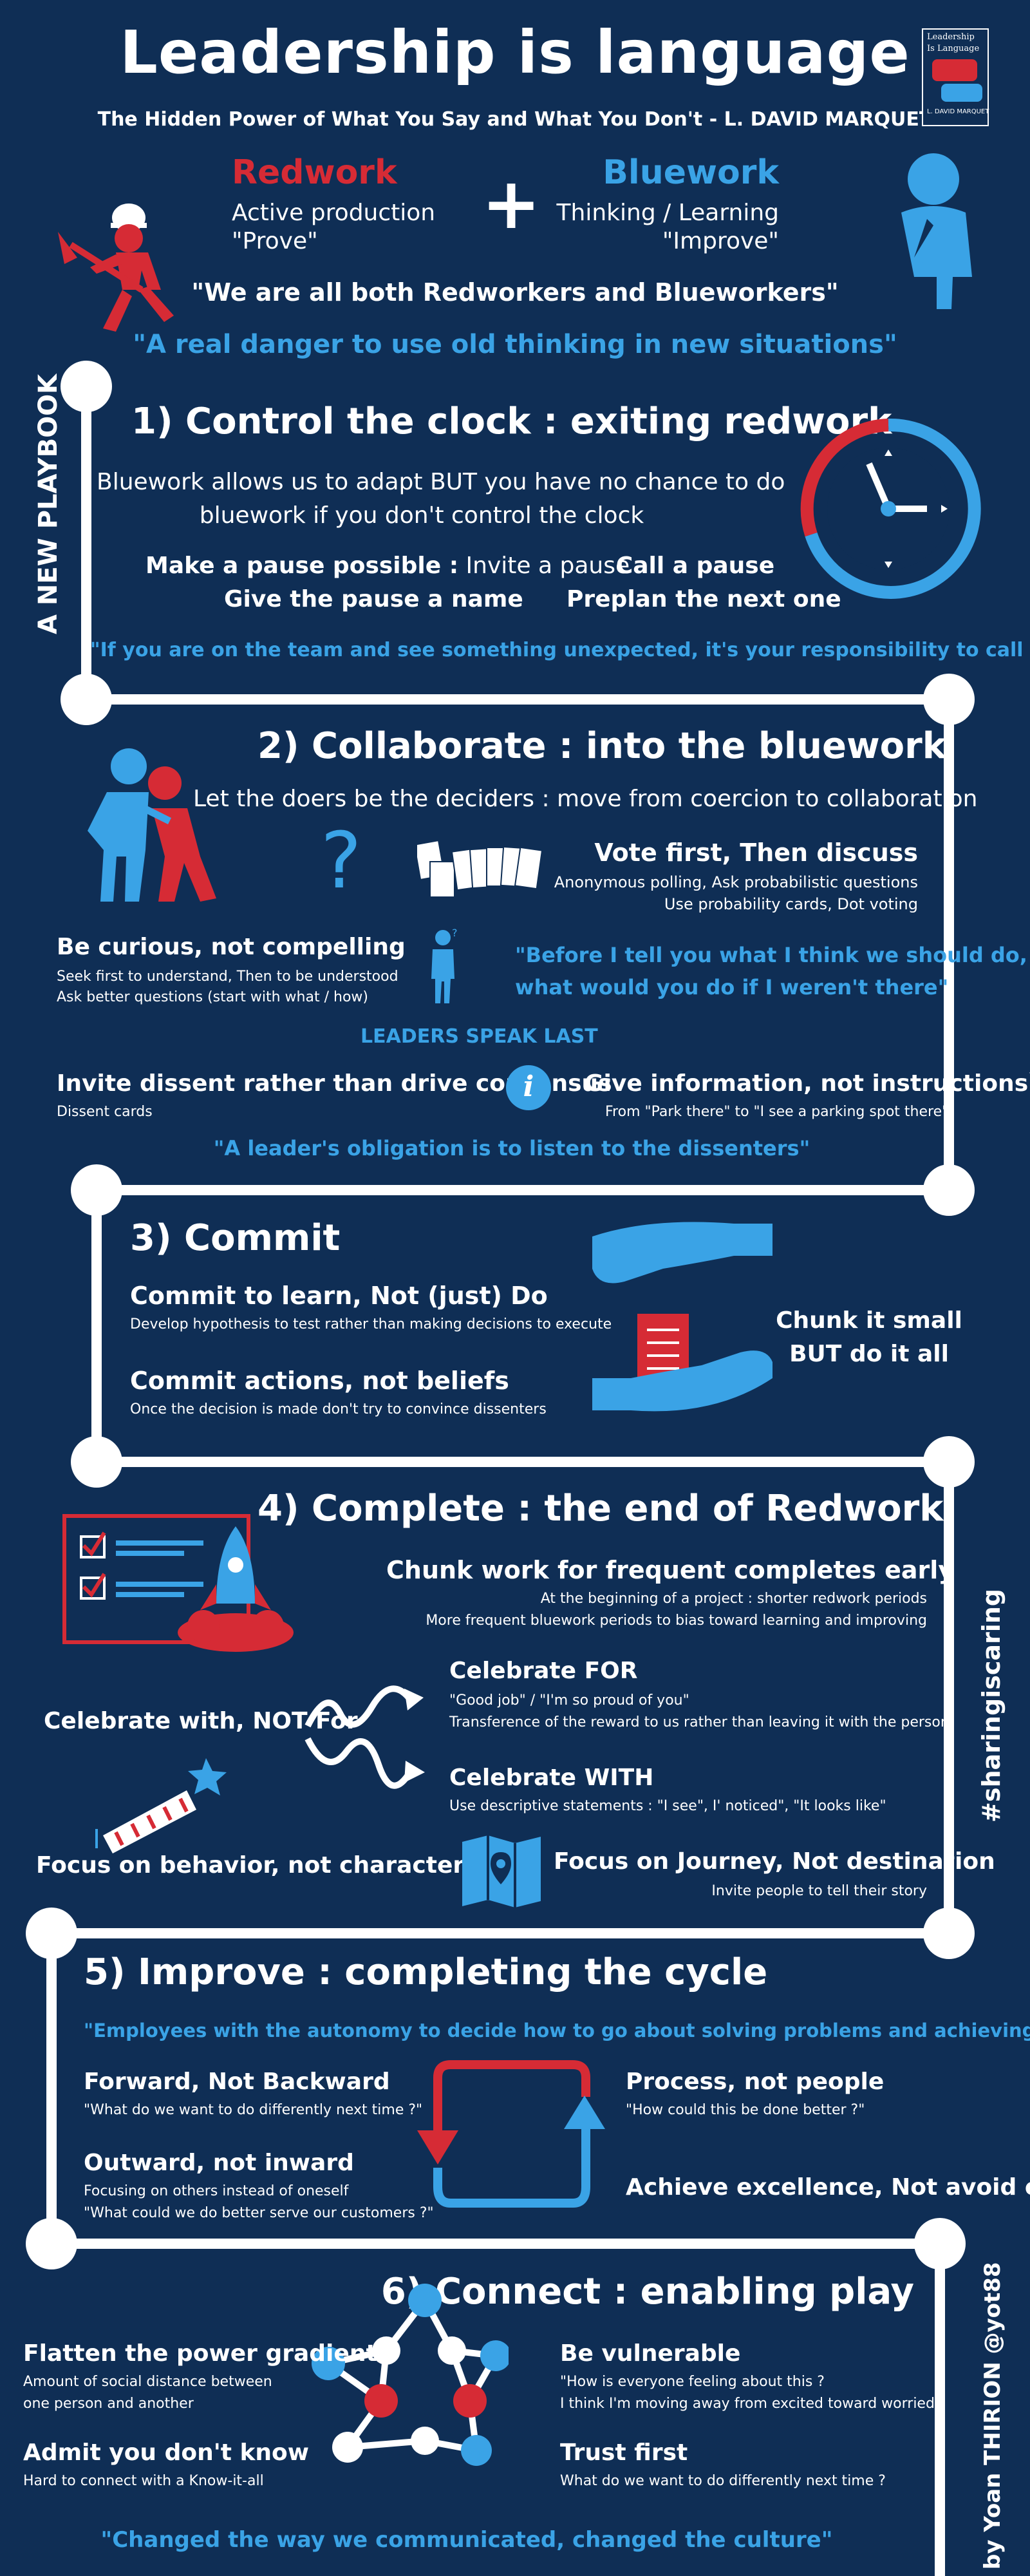 Image resolution: width=1030 pixels, height=2576 pixels. I want to click on info-icon: i, so click(528, 1087).